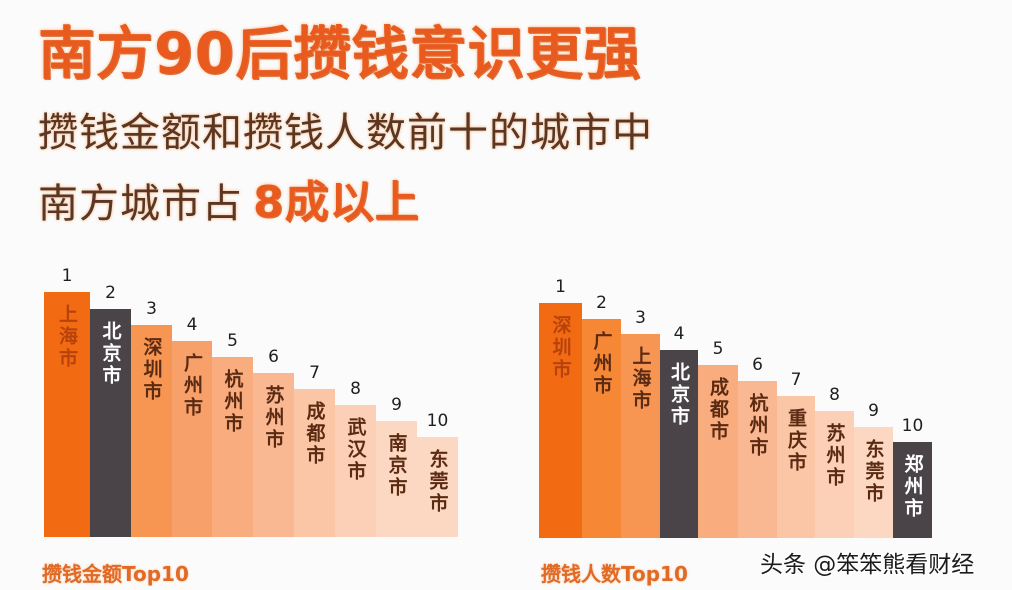 The width and height of the screenshot is (1012, 590). Describe the element at coordinates (340, 54) in the screenshot. I see `page-title: 南方90后攒钱意识更强` at that location.